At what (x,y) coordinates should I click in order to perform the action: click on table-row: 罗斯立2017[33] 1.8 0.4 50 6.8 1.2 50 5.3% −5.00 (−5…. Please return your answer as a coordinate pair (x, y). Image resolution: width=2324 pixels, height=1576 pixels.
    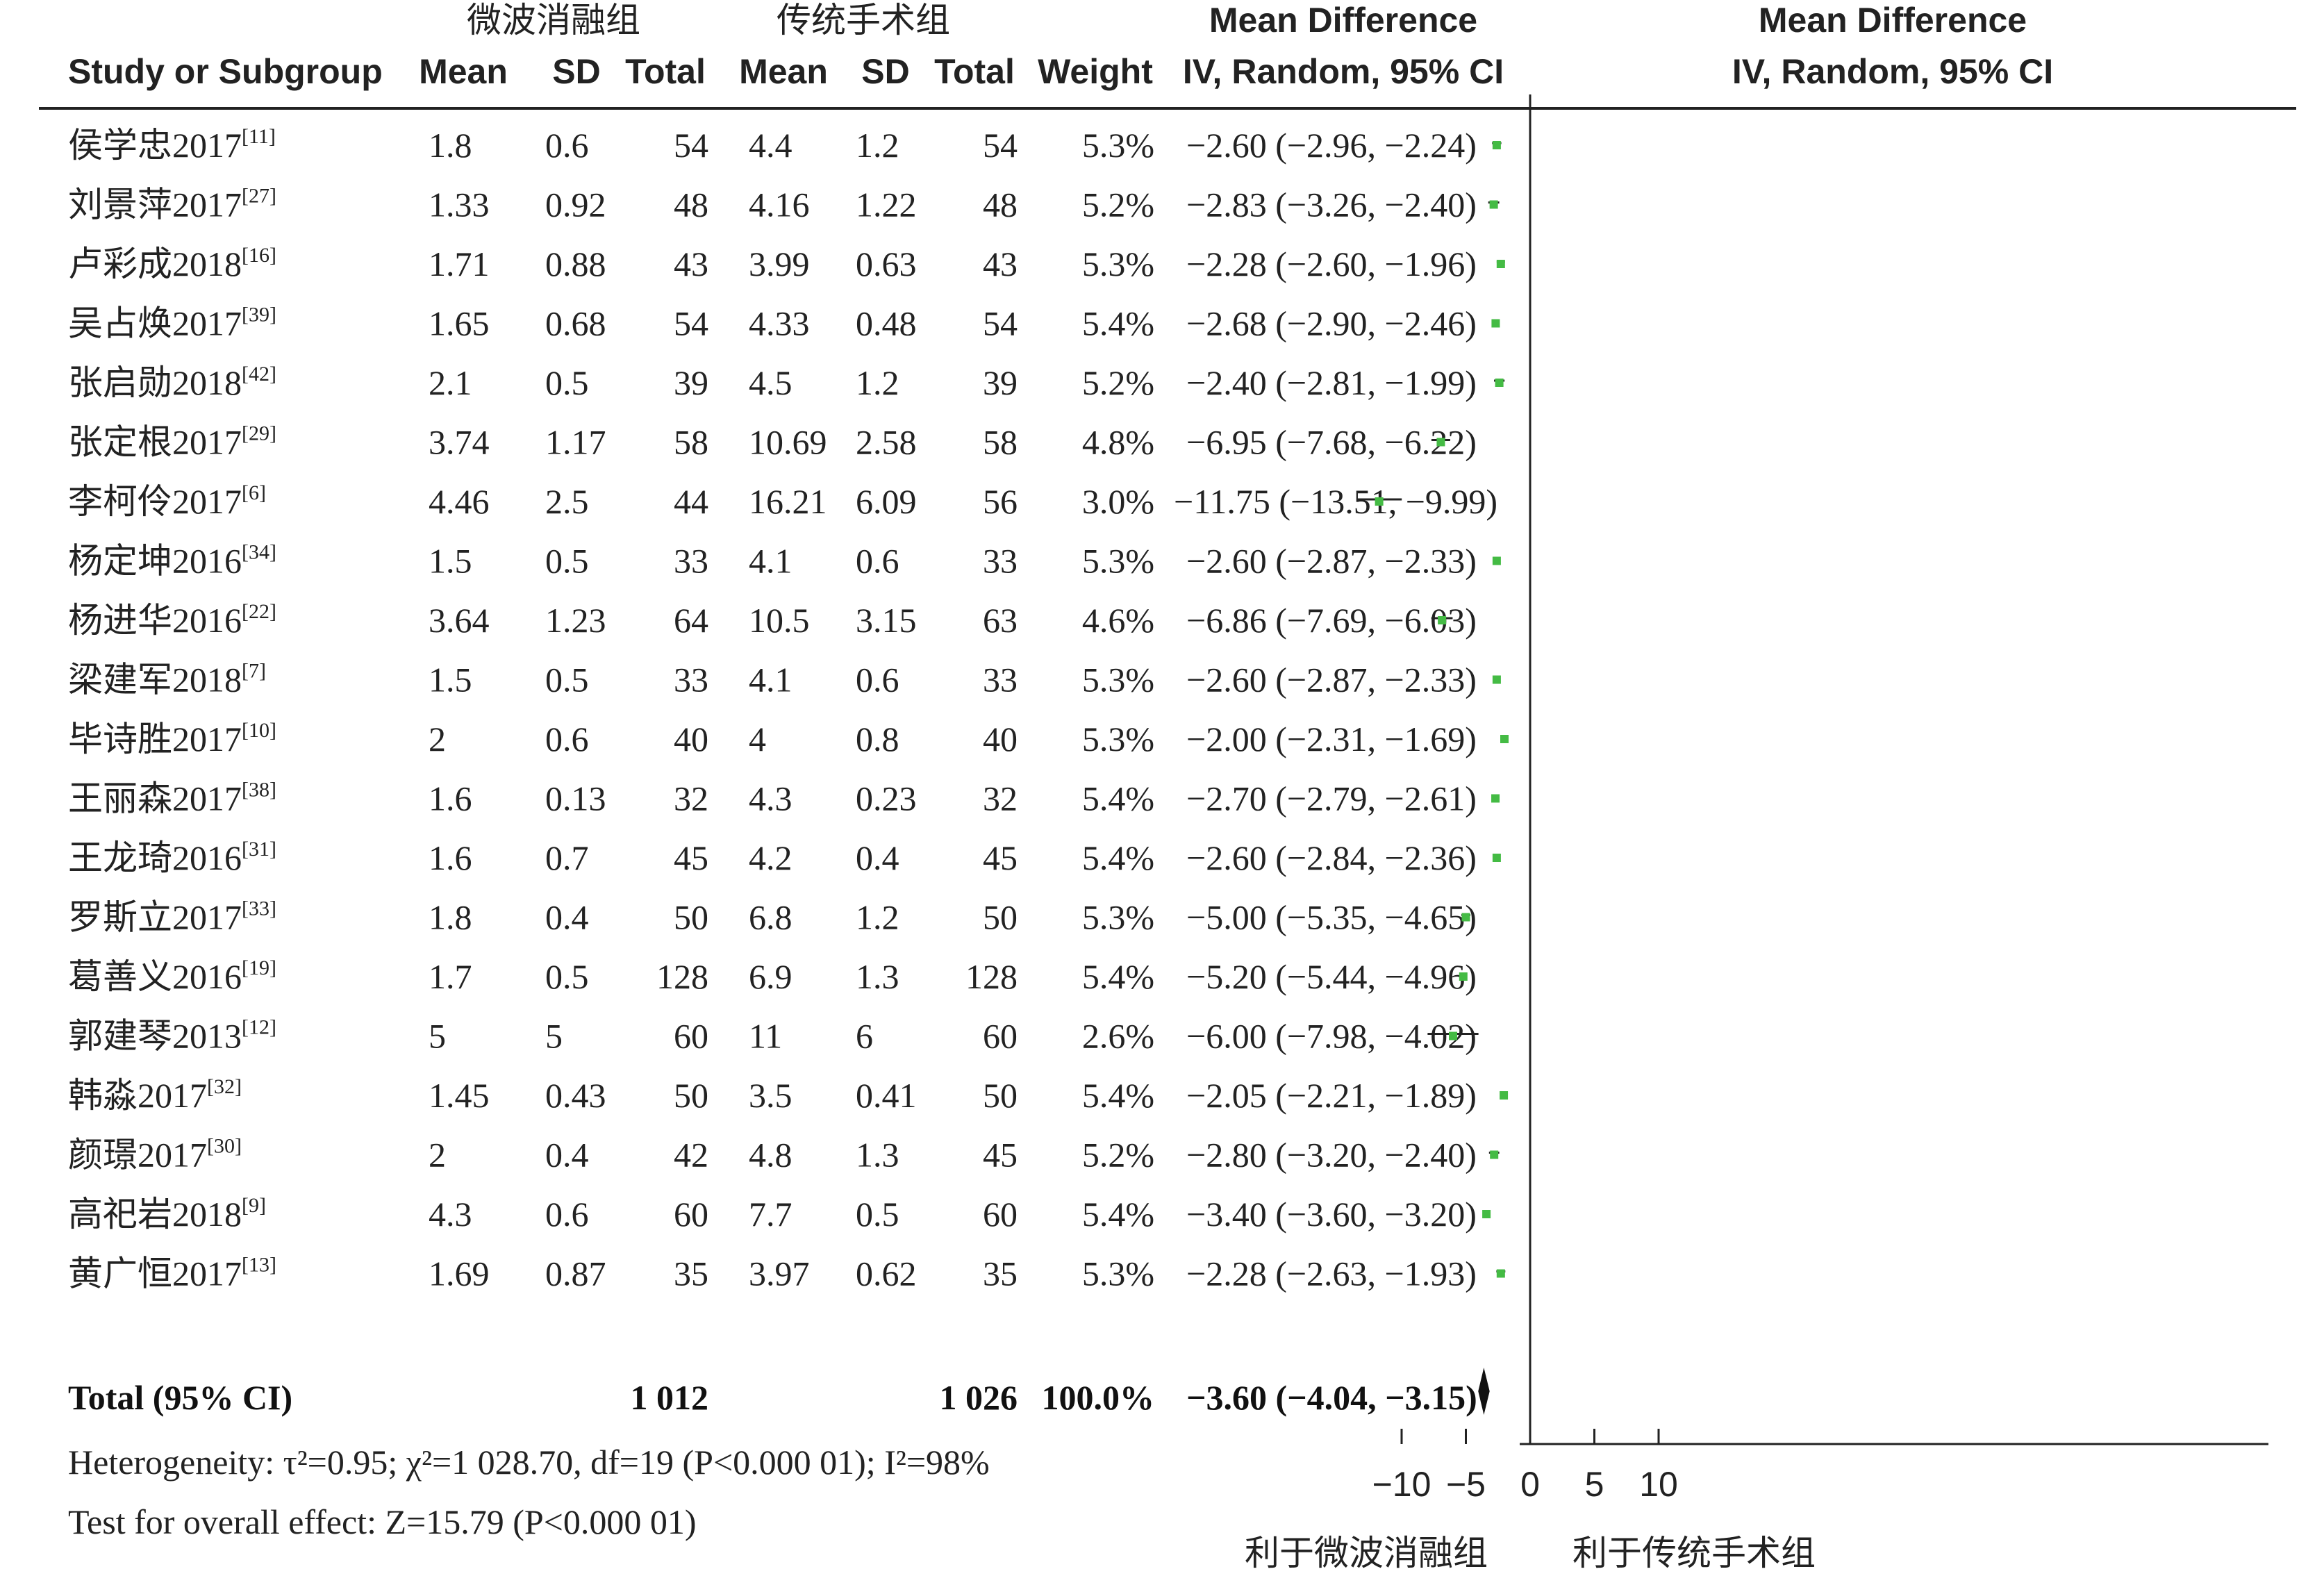
    Looking at the image, I should click on (772, 917).